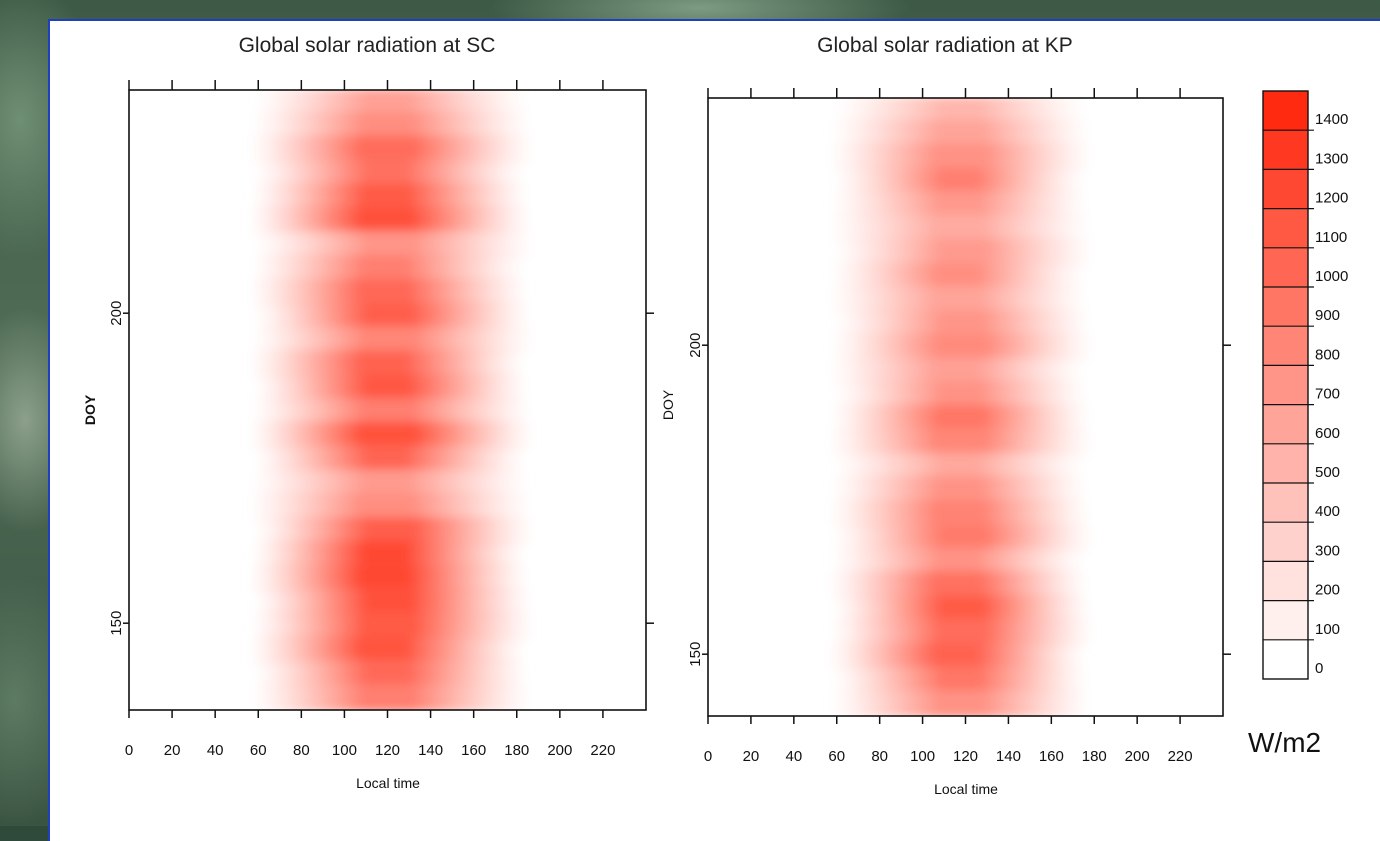 This screenshot has height=841, width=1380. What do you see at coordinates (1327, 315) in the screenshot?
I see `colorbar-label: 900` at bounding box center [1327, 315].